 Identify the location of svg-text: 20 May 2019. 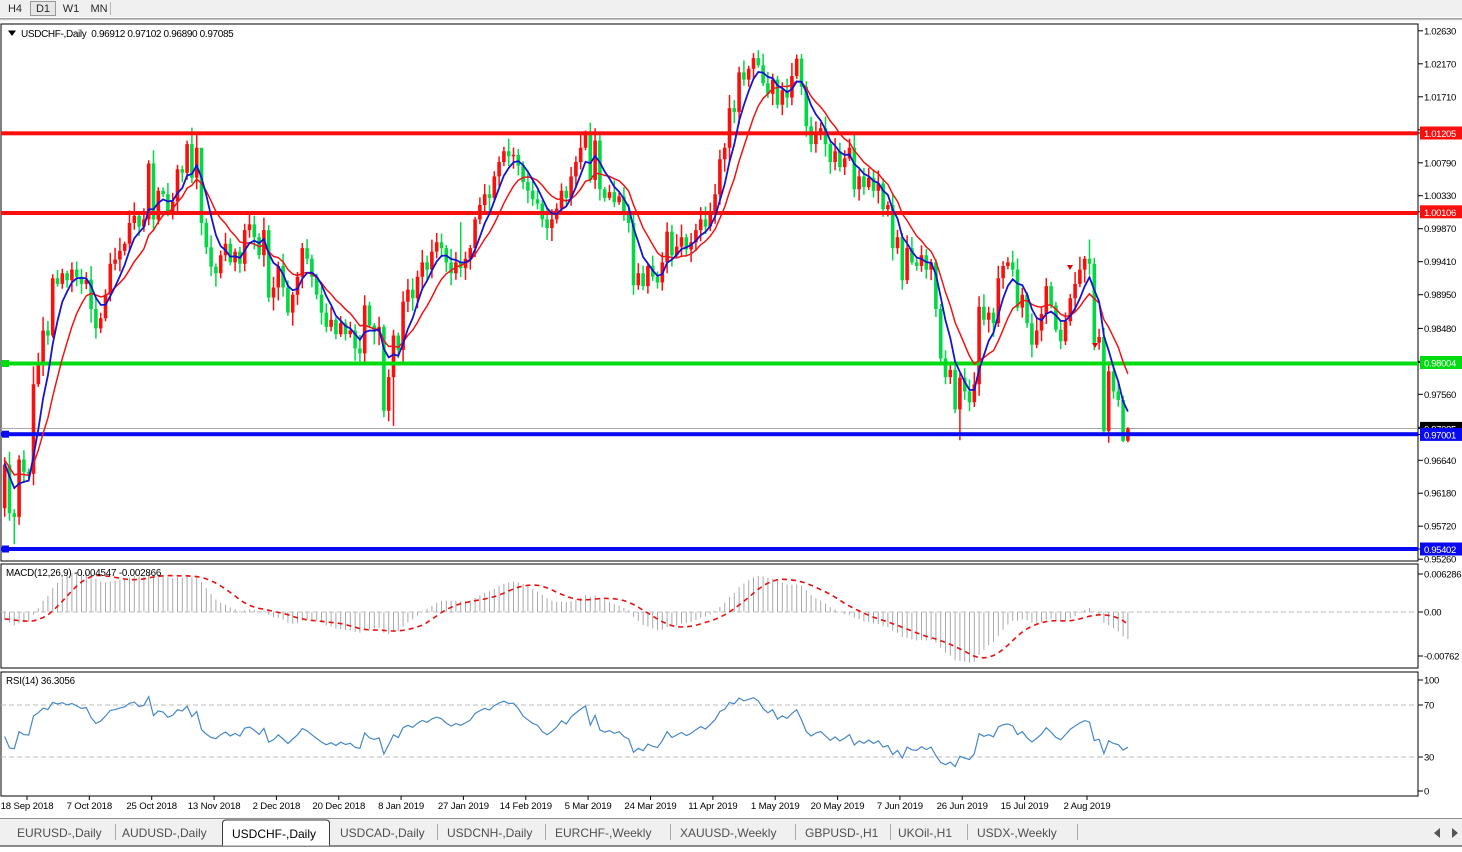
(838, 806).